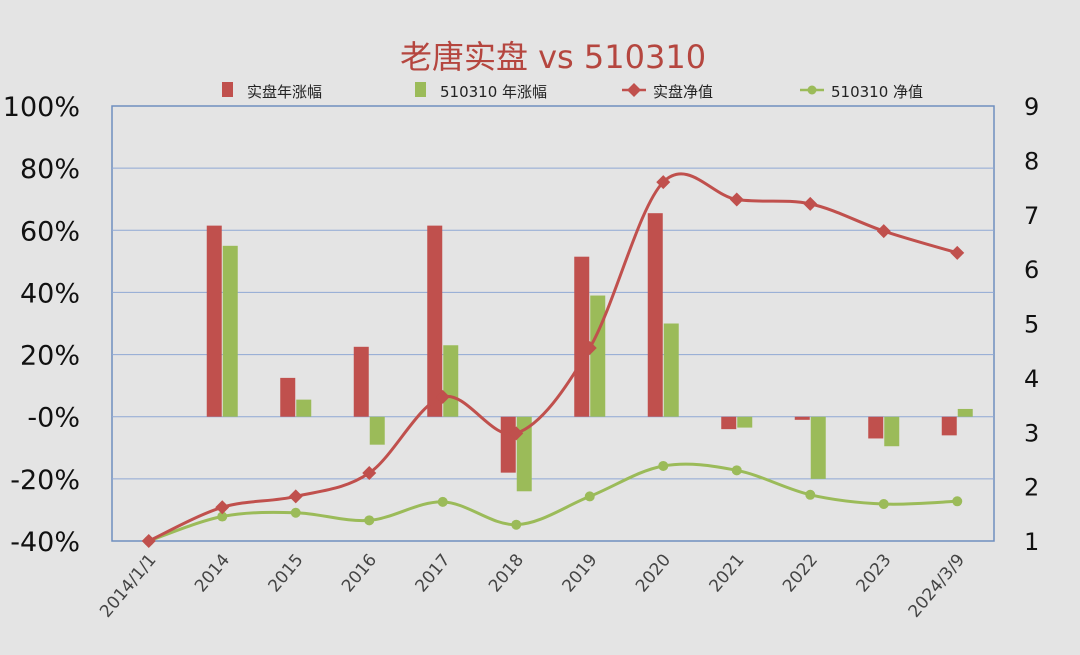 This screenshot has height=655, width=1080. What do you see at coordinates (1031, 379) in the screenshot?
I see `right-tick-label: 4` at bounding box center [1031, 379].